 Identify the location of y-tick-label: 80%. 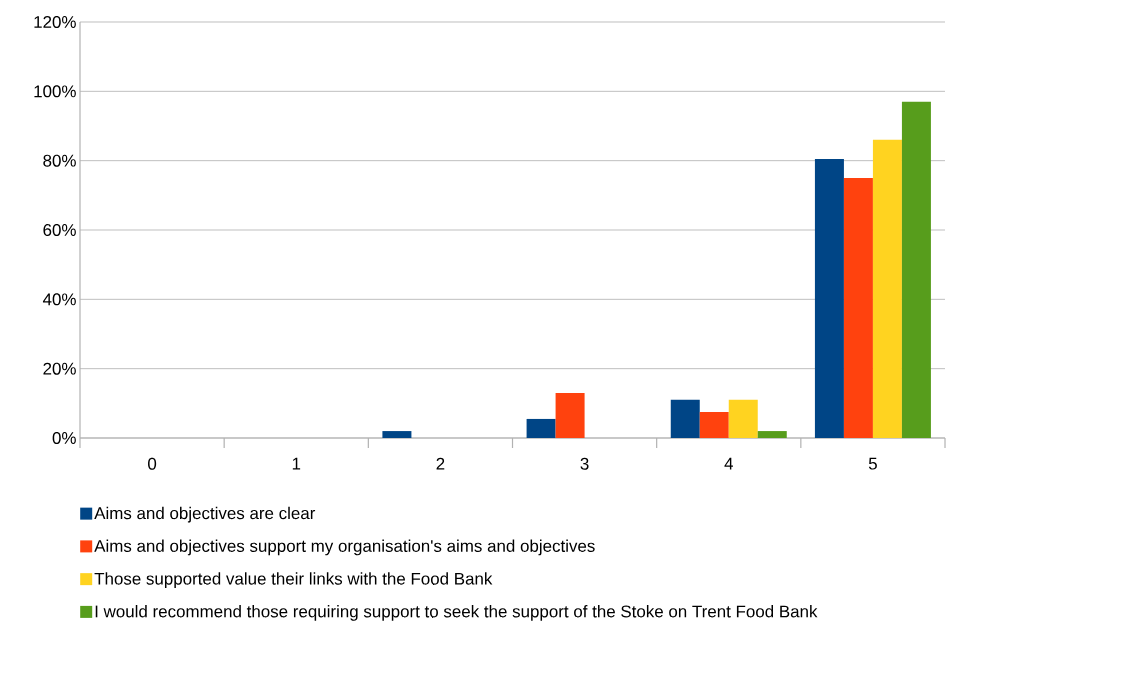
(59, 160).